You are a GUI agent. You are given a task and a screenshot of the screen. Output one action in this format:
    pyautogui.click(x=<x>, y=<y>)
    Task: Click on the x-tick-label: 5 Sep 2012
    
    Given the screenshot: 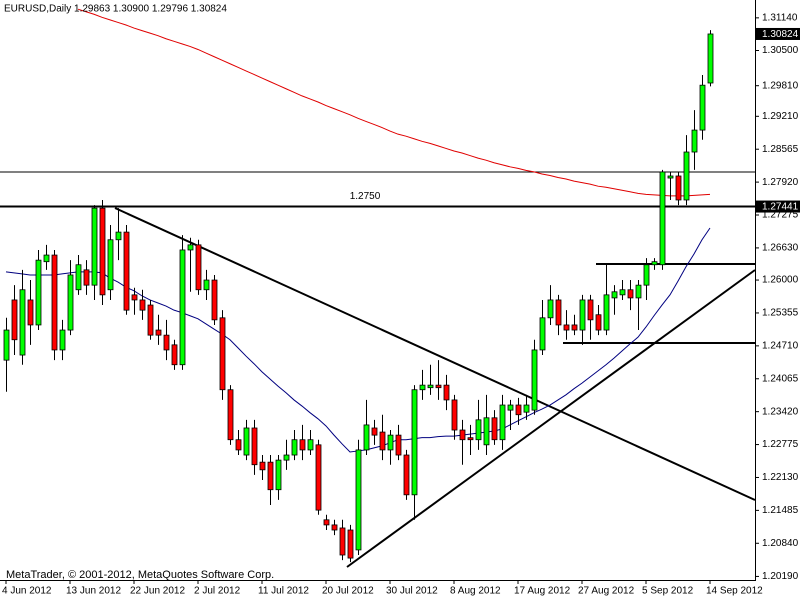 What is the action you would take?
    pyautogui.click(x=668, y=591)
    